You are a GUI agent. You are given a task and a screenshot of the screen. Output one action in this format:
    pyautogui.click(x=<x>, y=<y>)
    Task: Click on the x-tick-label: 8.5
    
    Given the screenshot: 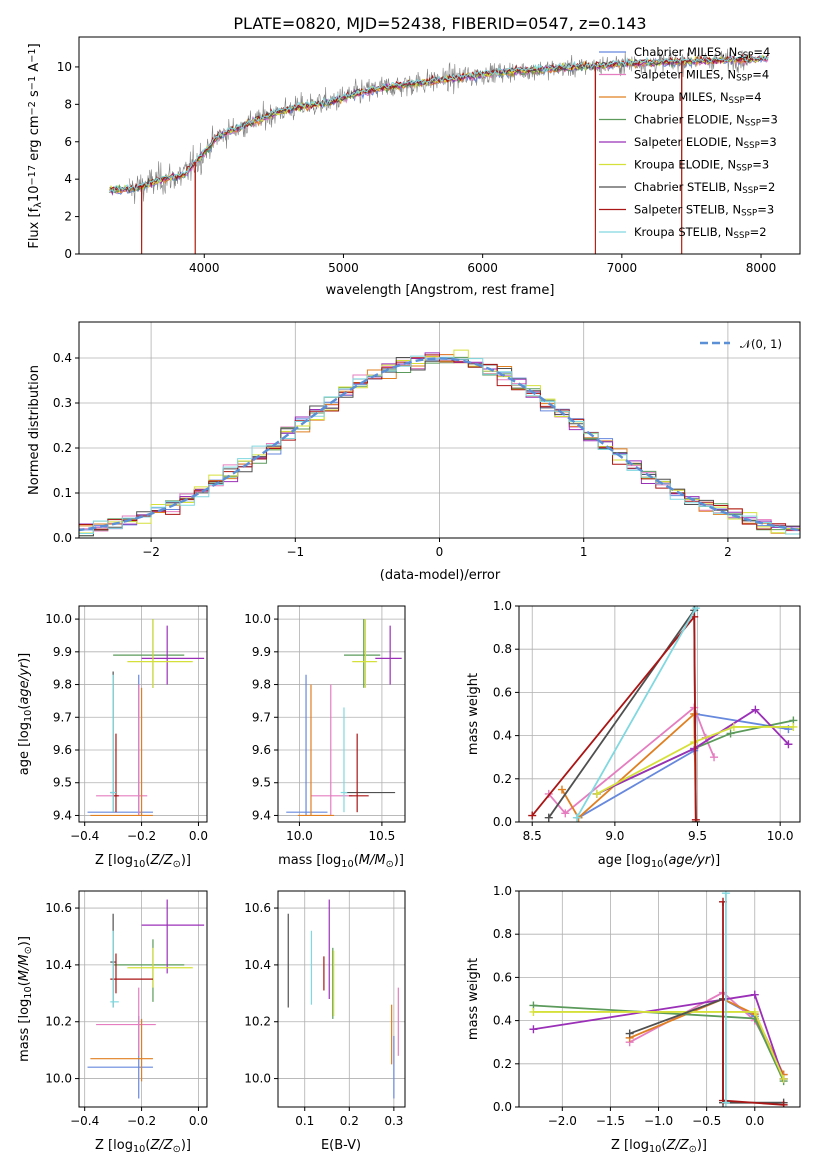 What is the action you would take?
    pyautogui.click(x=532, y=836)
    